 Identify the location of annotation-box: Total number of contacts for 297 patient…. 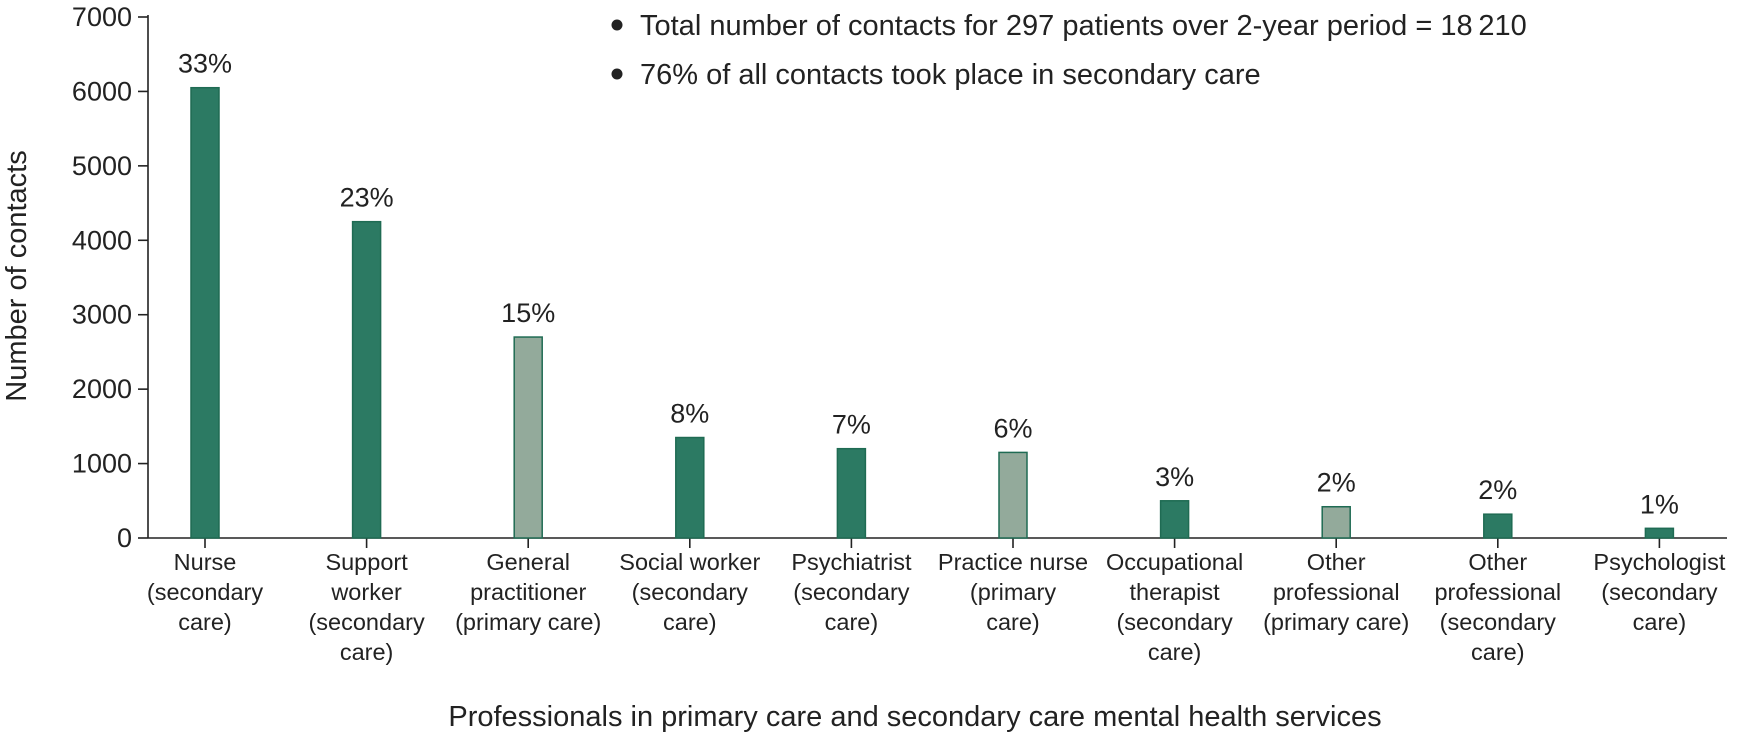
(1069, 50).